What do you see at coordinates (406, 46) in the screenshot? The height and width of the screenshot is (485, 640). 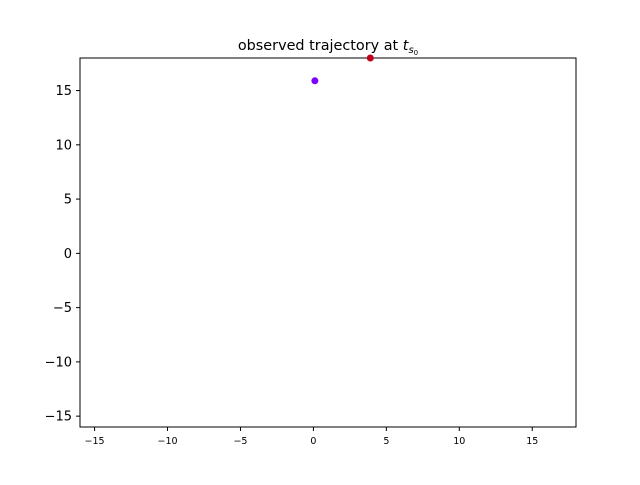 I see `chart-title-math-base: t` at bounding box center [406, 46].